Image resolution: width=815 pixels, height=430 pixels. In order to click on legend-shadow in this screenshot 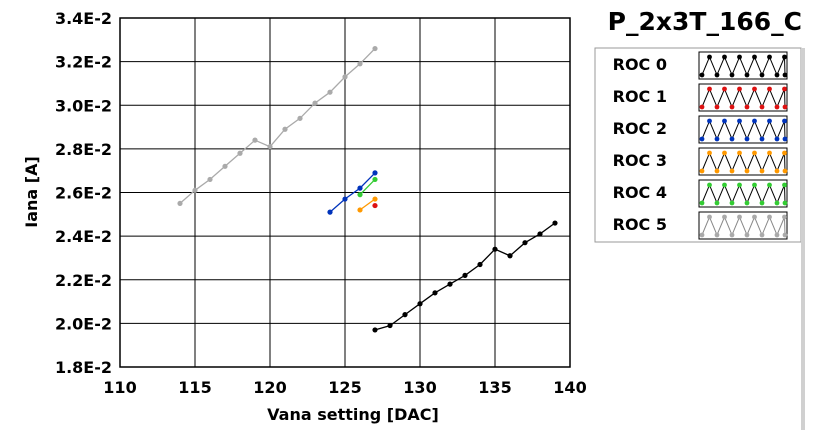, I will do `click(803, 239)`.